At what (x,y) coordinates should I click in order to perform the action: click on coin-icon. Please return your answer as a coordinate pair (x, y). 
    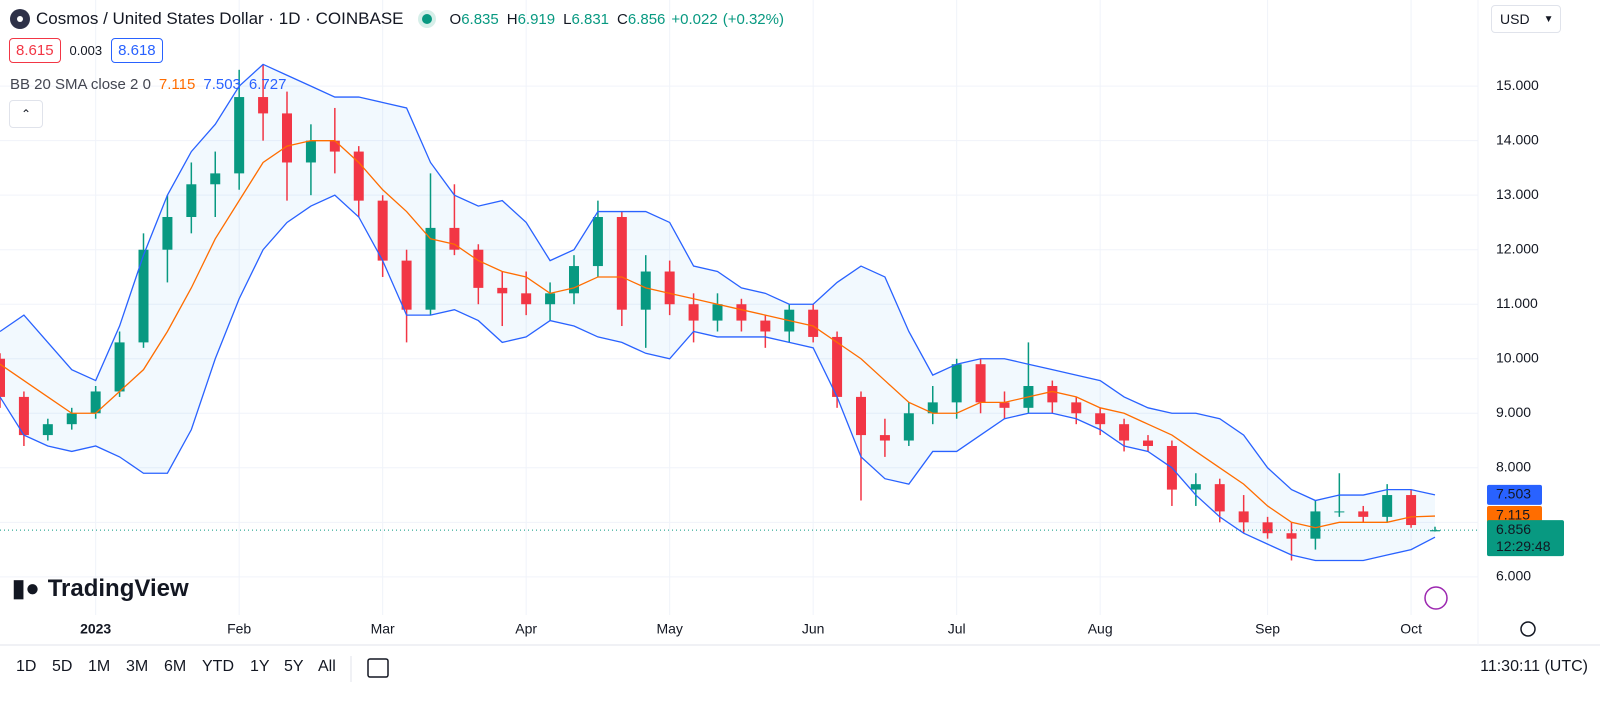
    Looking at the image, I should click on (20, 19).